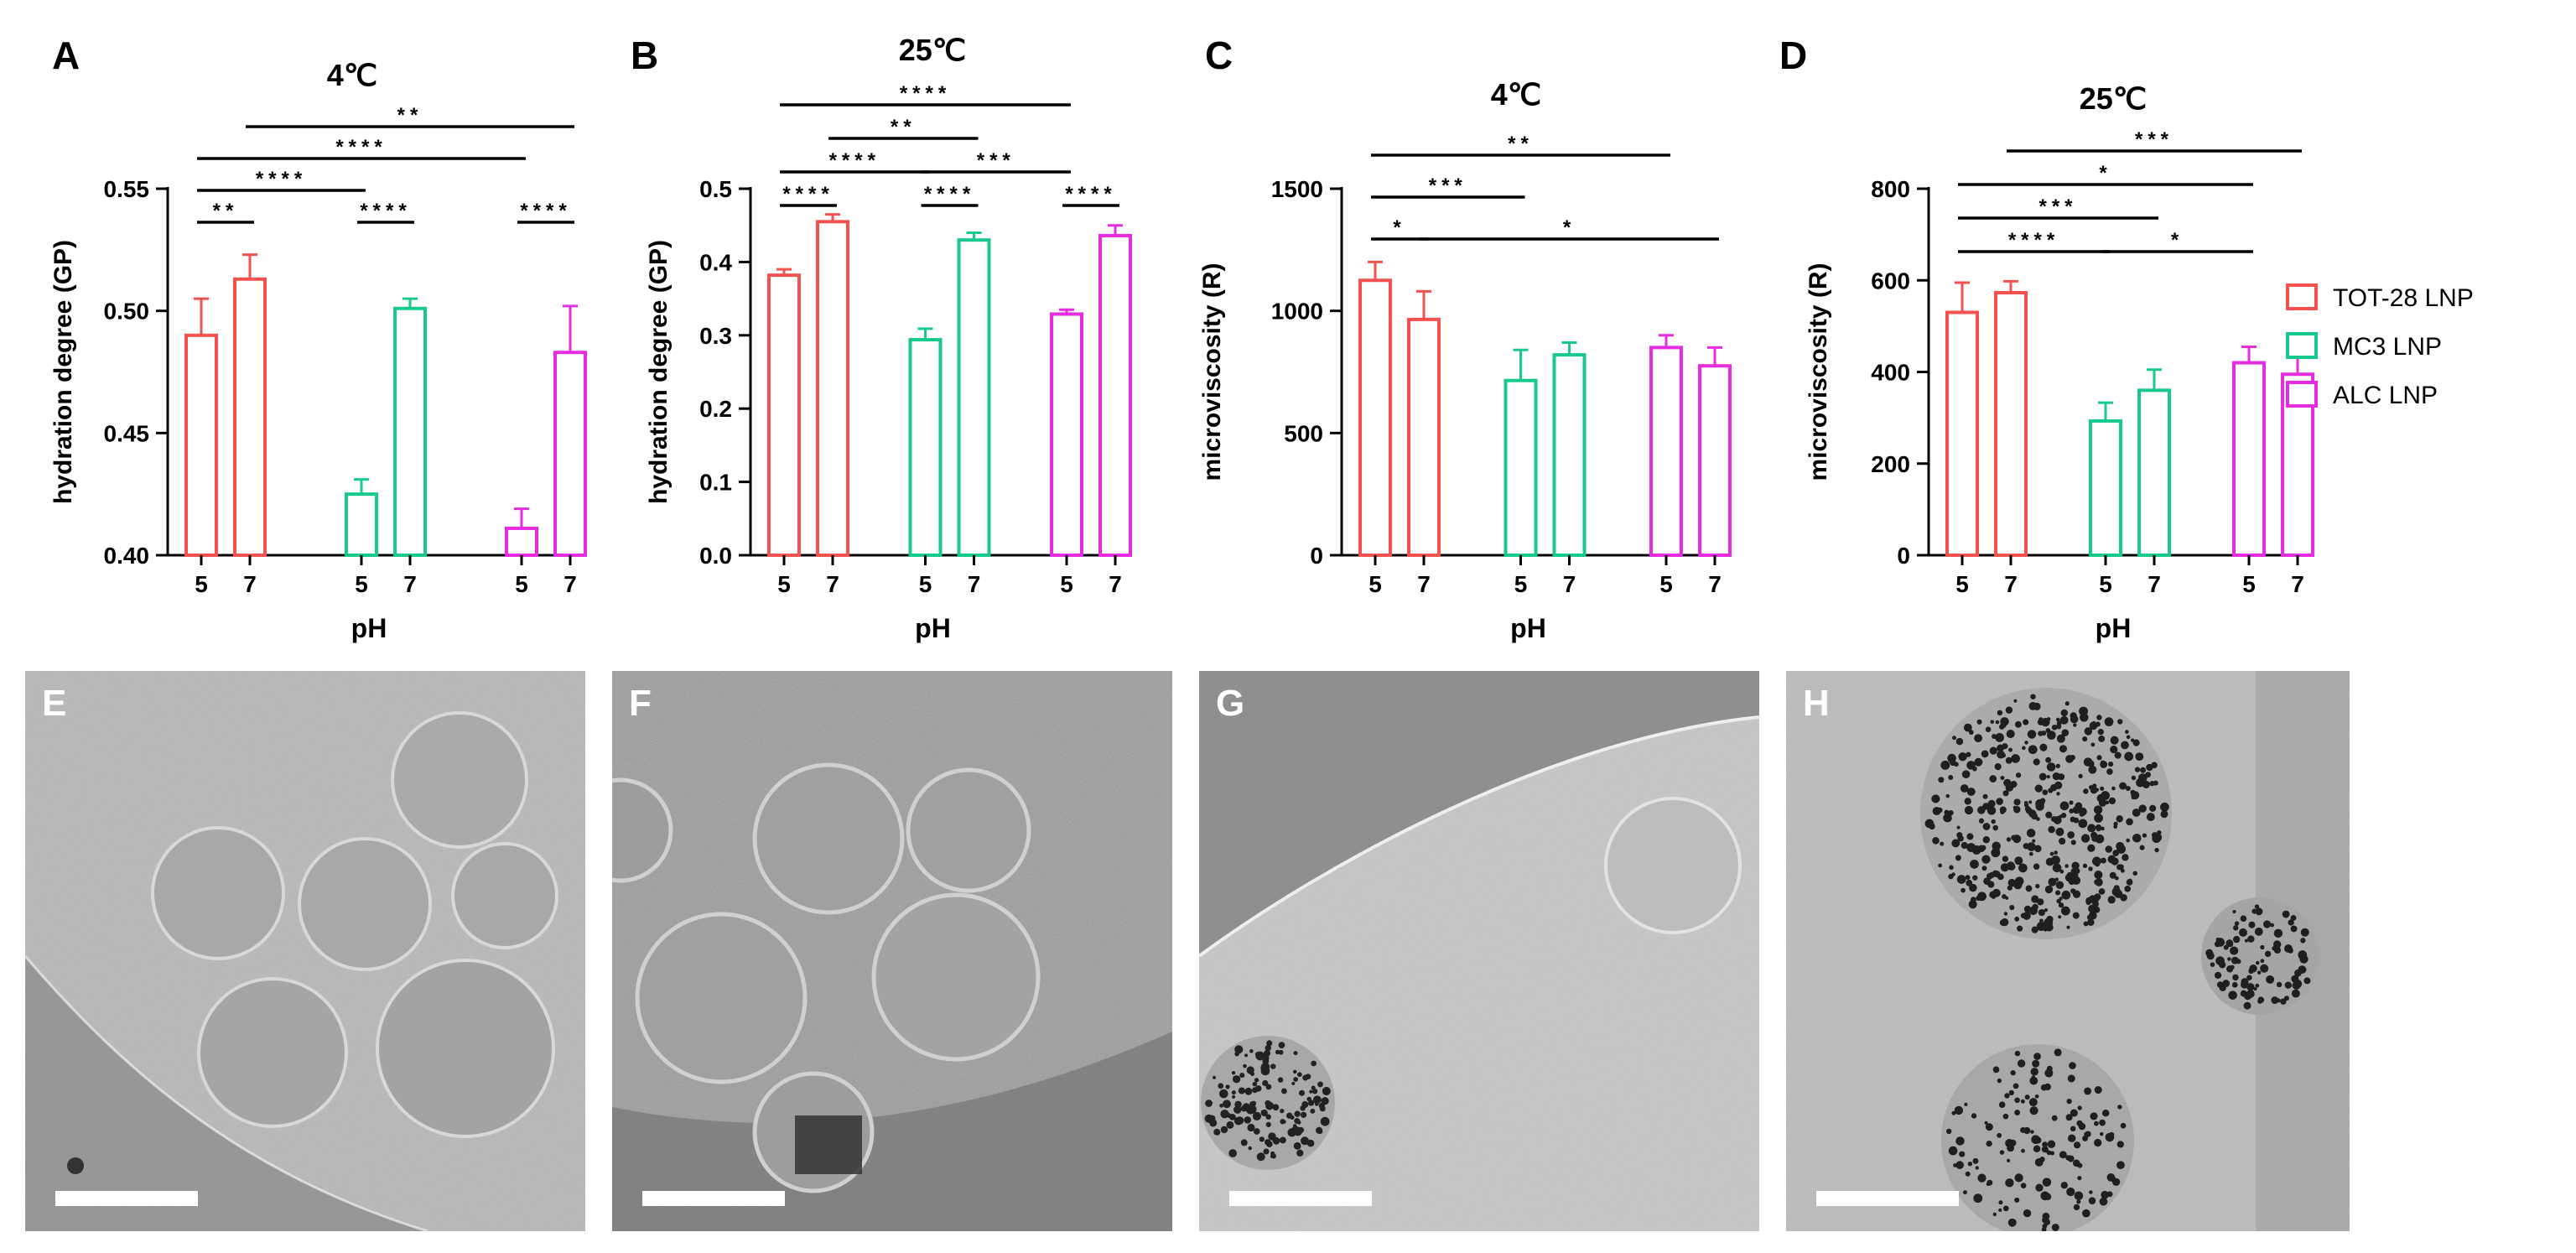 The height and width of the screenshot is (1253, 2576). Describe the element at coordinates (1891, 281) in the screenshot. I see `y-tick-label: 600` at that location.